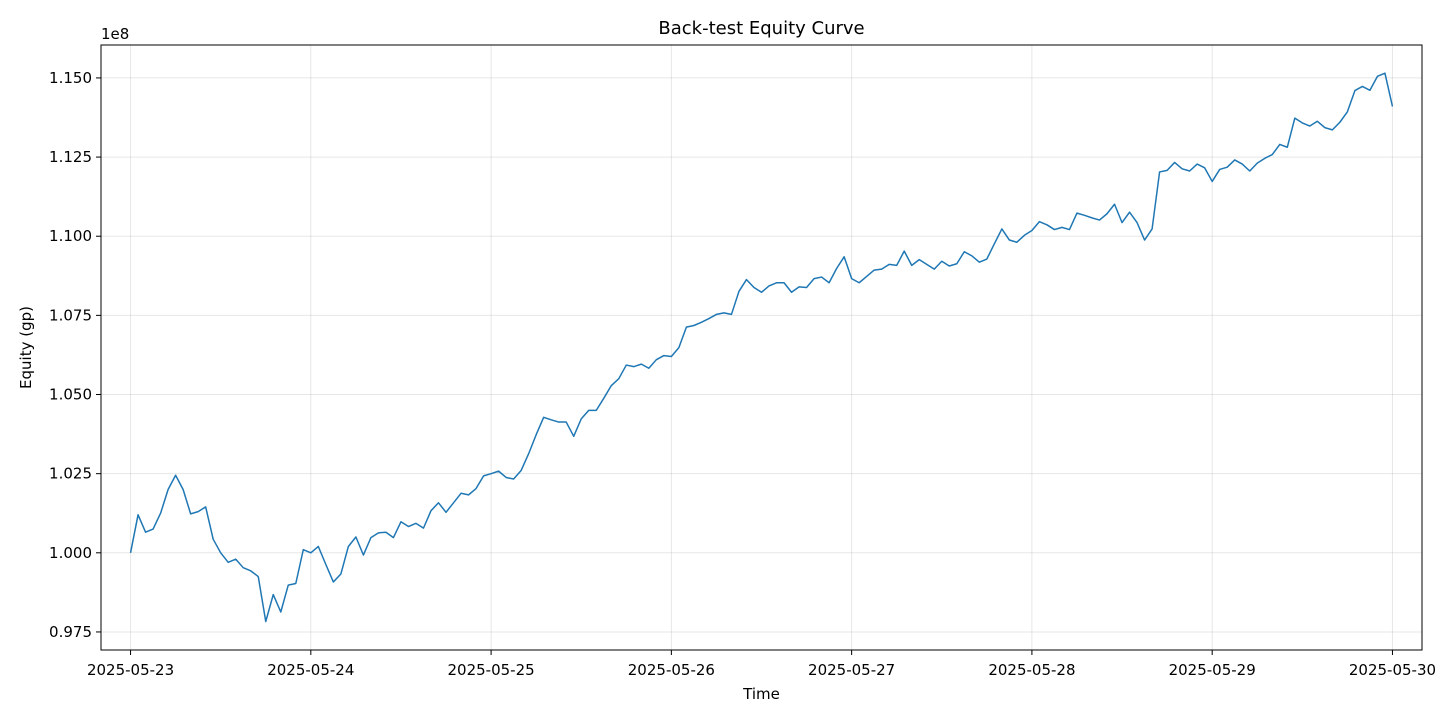 This screenshot has height=720, width=1440. What do you see at coordinates (490, 670) in the screenshot?
I see `x-tick-label: 2025-05-25` at bounding box center [490, 670].